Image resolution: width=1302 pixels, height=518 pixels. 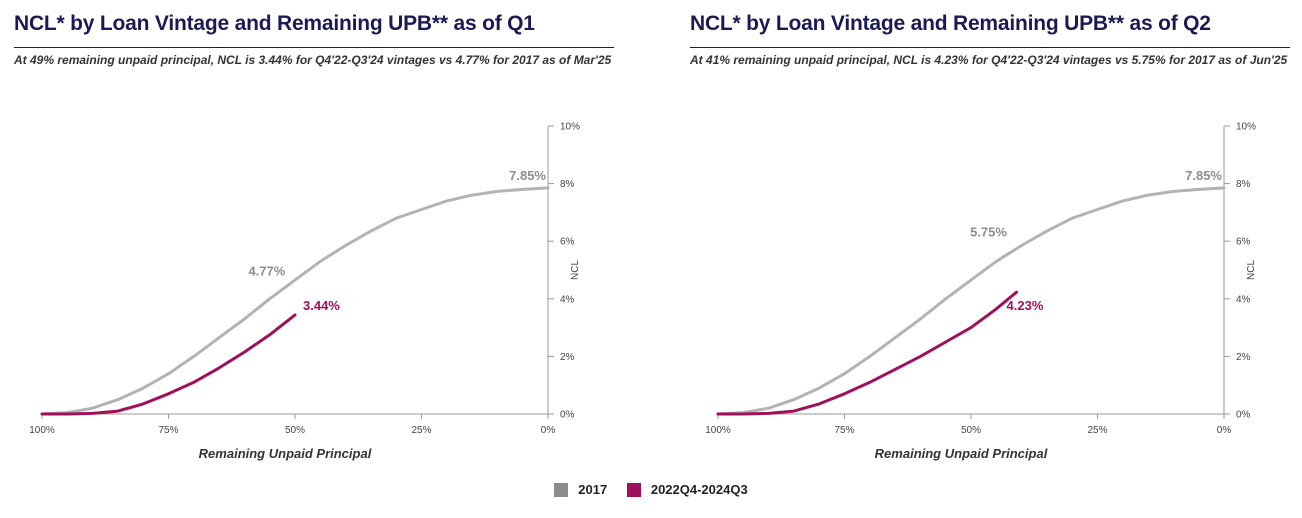 What do you see at coordinates (593, 489) in the screenshot?
I see `legend-label: 2017` at bounding box center [593, 489].